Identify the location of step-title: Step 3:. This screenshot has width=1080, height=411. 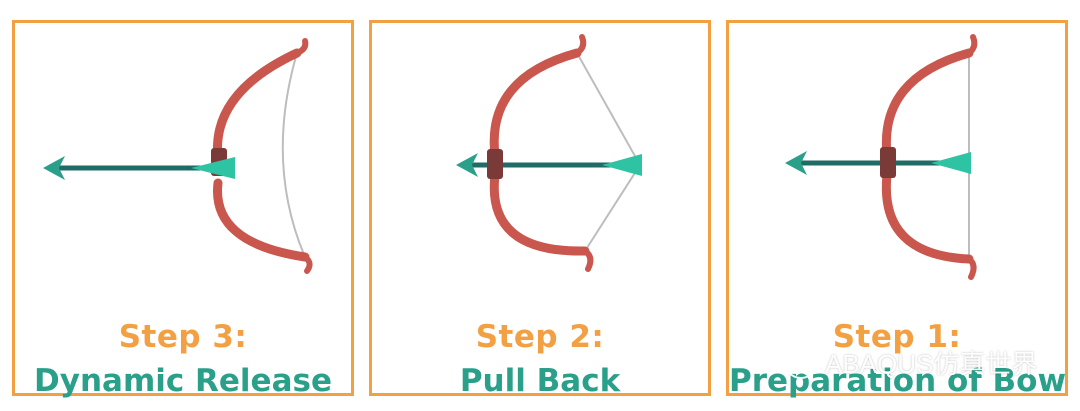
(183, 337).